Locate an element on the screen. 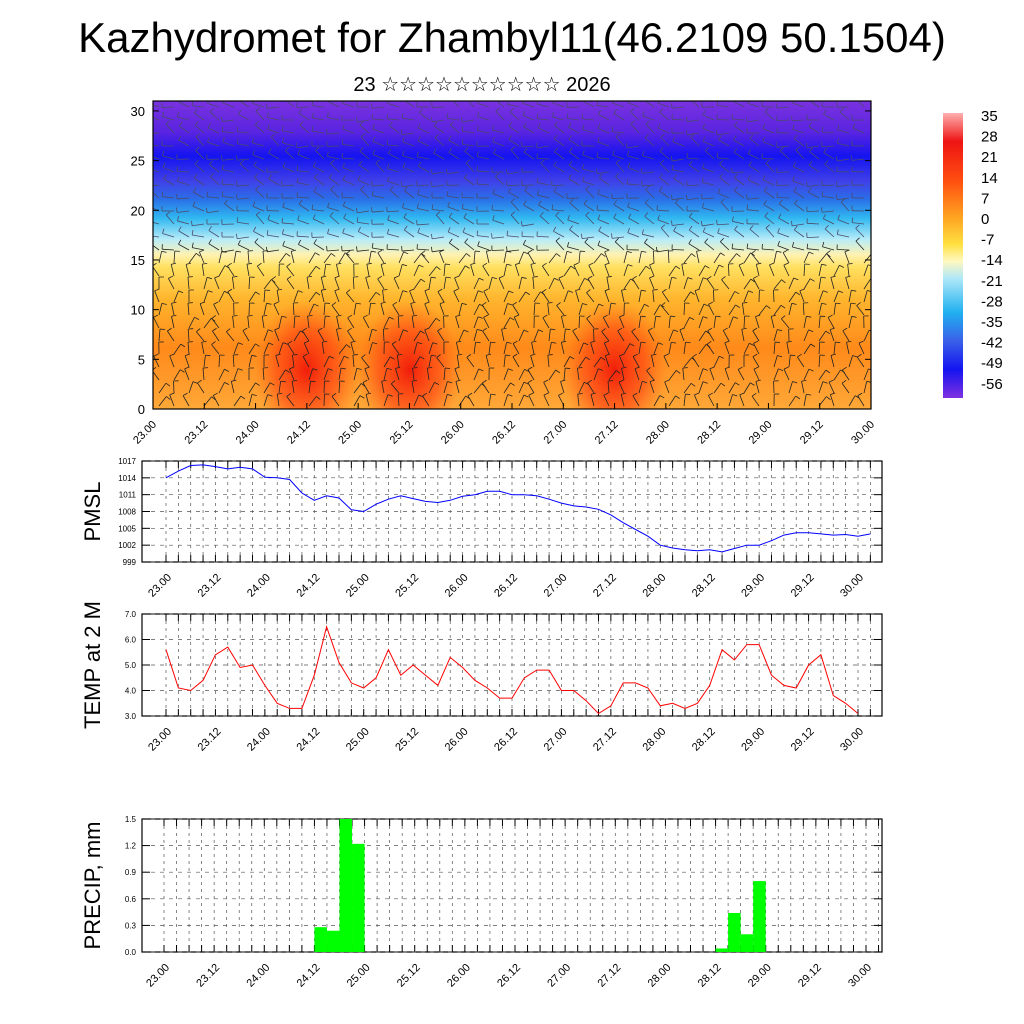 Image resolution: width=1024 pixels, height=1024 pixels. y-tick-label: 0.0 is located at coordinates (131, 952).